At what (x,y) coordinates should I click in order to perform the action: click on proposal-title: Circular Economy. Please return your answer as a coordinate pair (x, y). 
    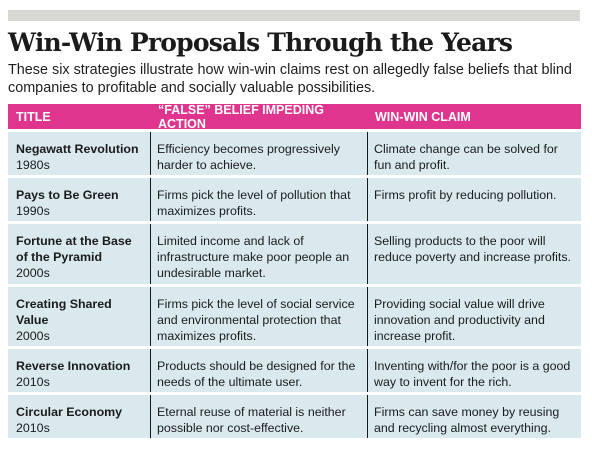
    Looking at the image, I should click on (69, 412).